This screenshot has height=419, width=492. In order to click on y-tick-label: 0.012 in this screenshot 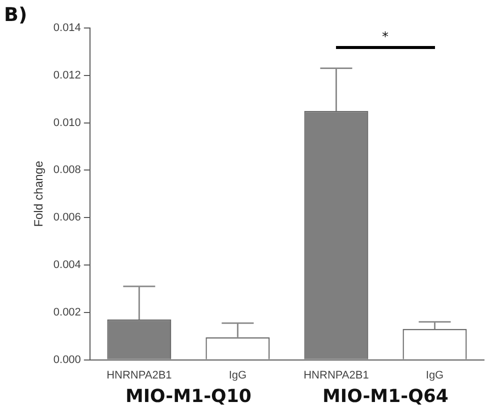, I will do `click(67, 75)`.